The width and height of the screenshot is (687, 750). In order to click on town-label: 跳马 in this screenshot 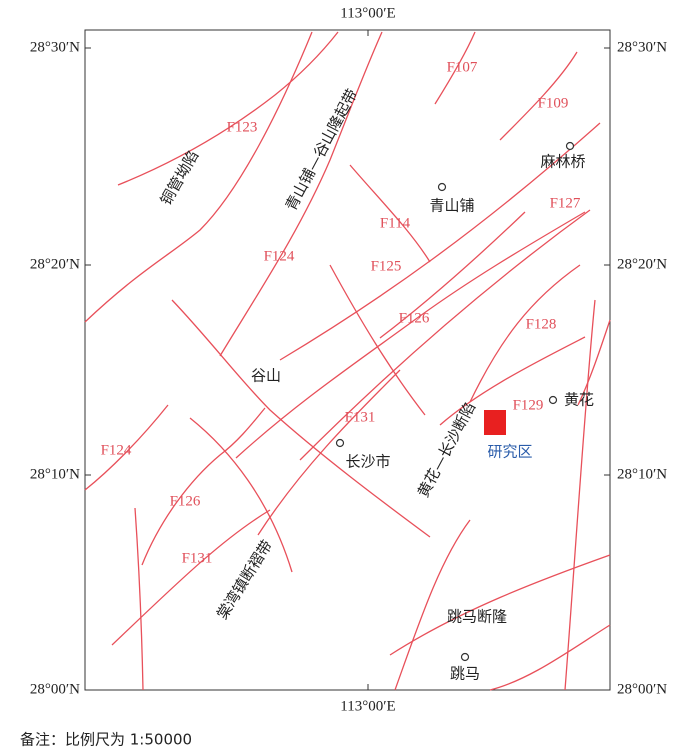, I will do `click(465, 674)`.